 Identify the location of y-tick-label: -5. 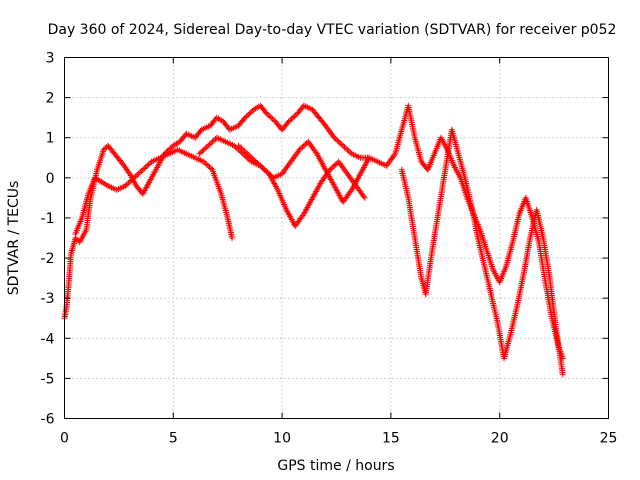
(48, 379).